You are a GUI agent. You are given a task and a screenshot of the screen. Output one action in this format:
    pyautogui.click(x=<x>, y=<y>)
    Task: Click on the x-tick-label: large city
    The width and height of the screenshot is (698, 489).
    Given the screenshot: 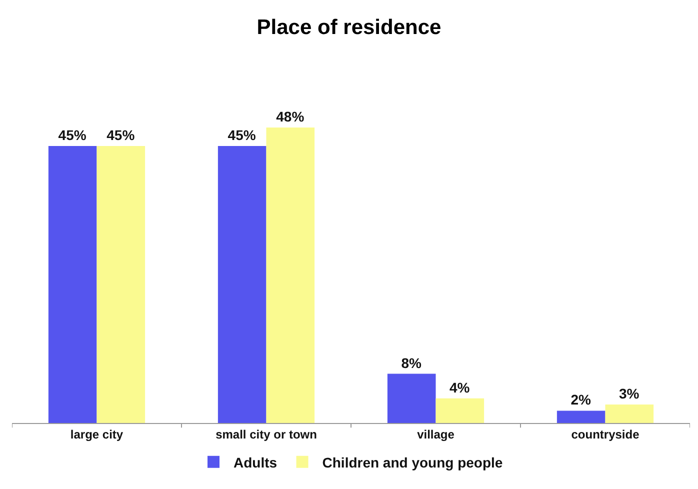 What is the action you would take?
    pyautogui.click(x=97, y=434)
    